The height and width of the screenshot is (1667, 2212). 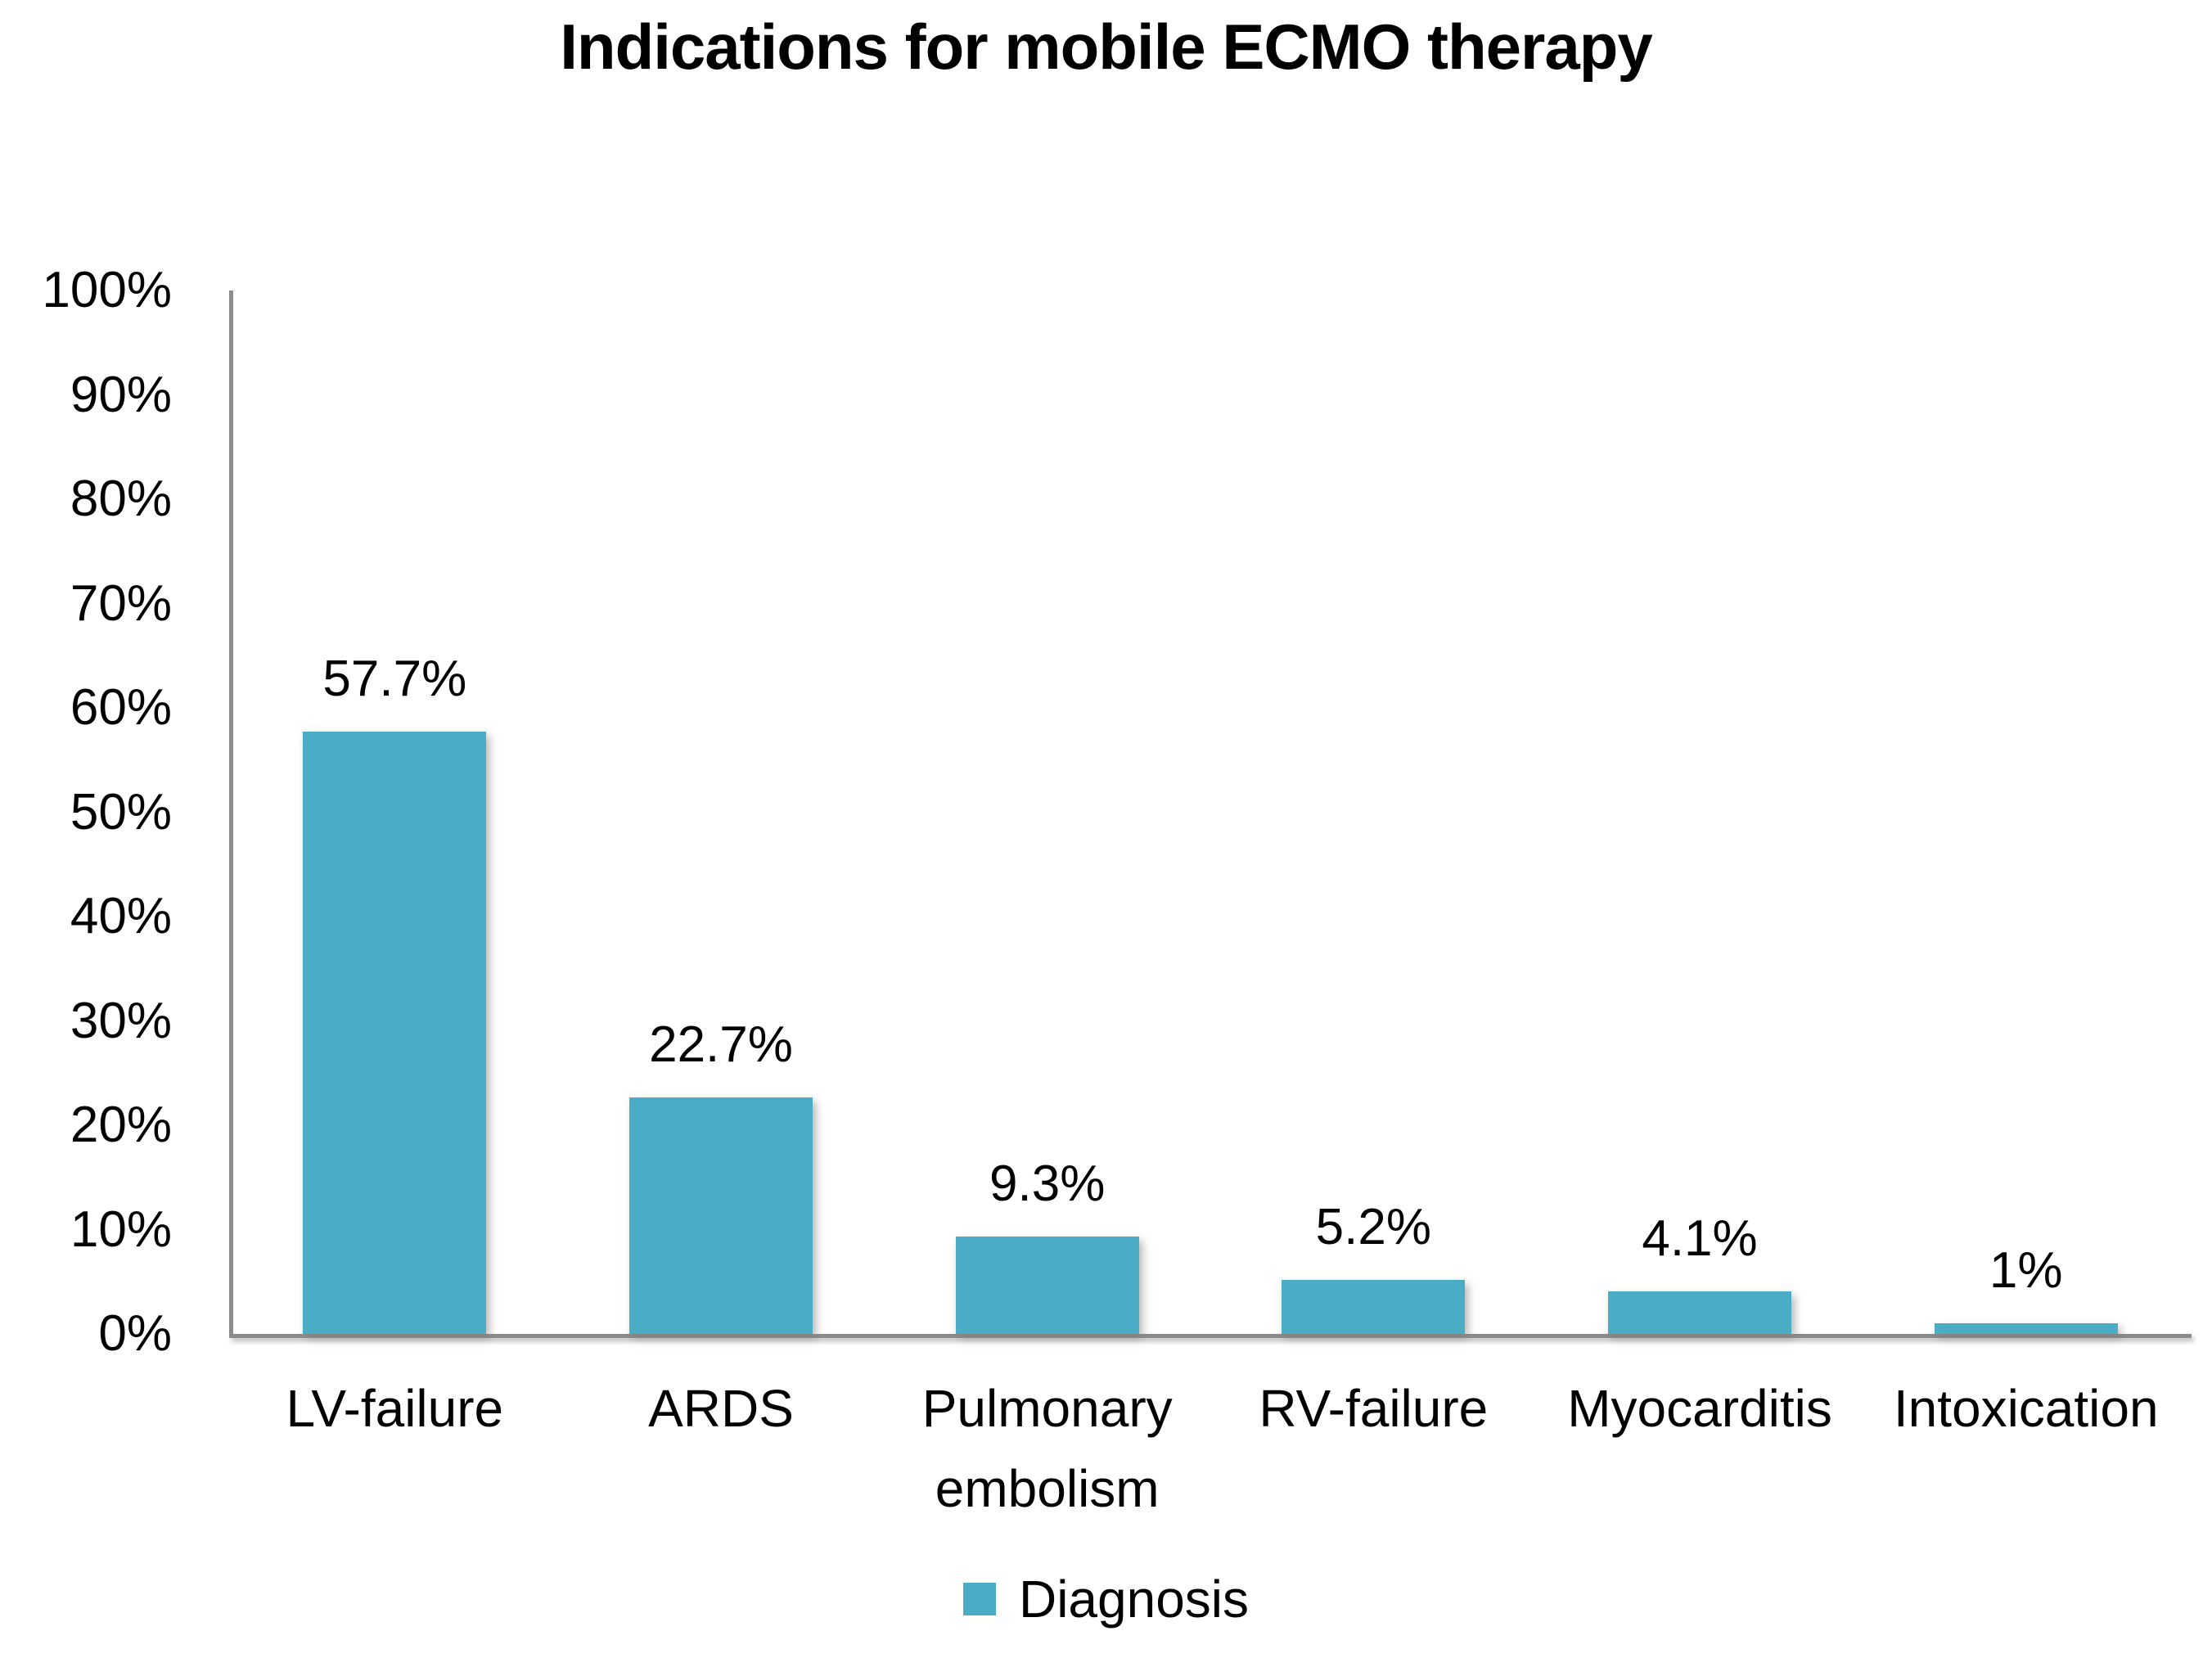 I want to click on y-tick-label: 20%, so click(x=121, y=1125).